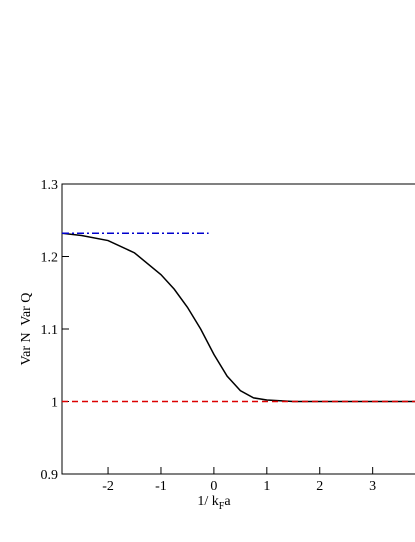 This screenshot has height=542, width=415. Describe the element at coordinates (213, 486) in the screenshot. I see `x-tick-label: 0` at that location.